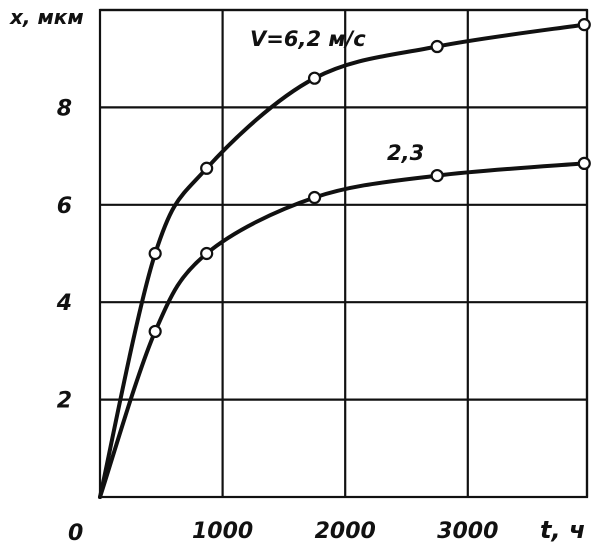  I want to click on y-axis-label: x, мкм, so click(46, 17).